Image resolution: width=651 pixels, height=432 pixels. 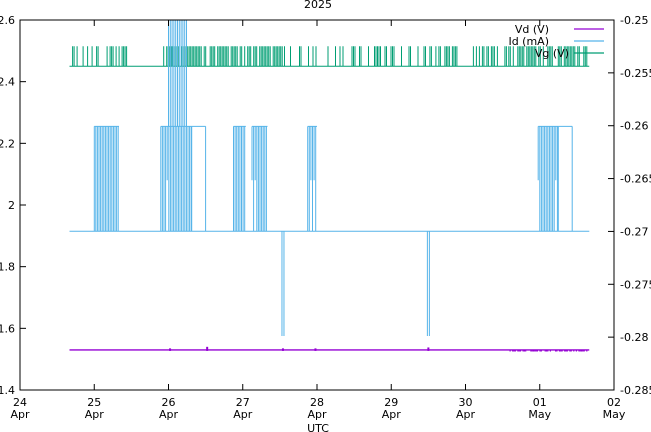 I want to click on x-axis-label: UTC, so click(x=318, y=427).